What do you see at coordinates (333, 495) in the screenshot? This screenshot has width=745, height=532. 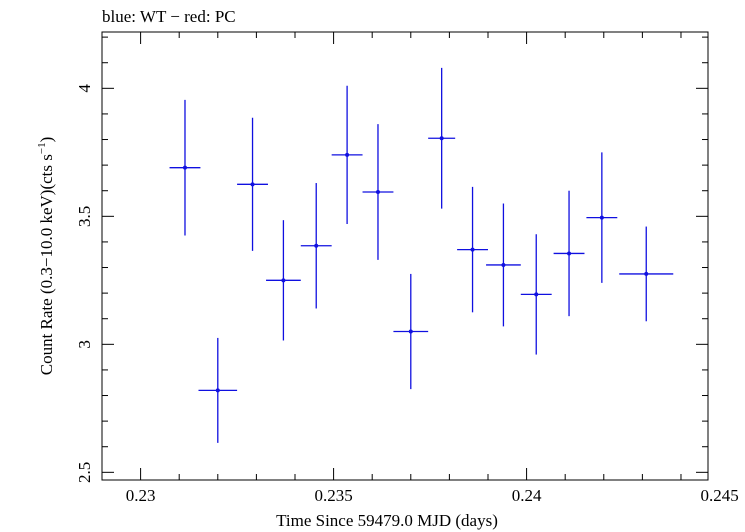 I see `x-tick-label: 0.235` at bounding box center [333, 495].